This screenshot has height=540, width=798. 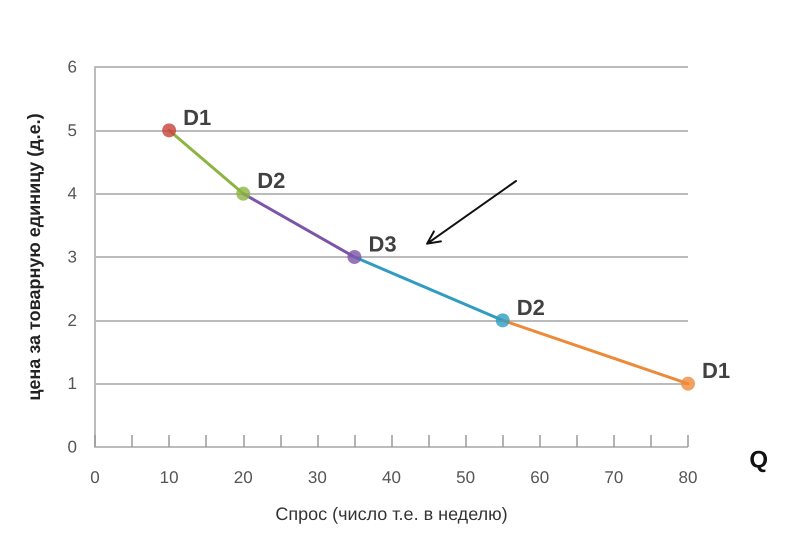 I want to click on x-axis-title: Спрос (число т.е. в неделю), so click(x=391, y=514).